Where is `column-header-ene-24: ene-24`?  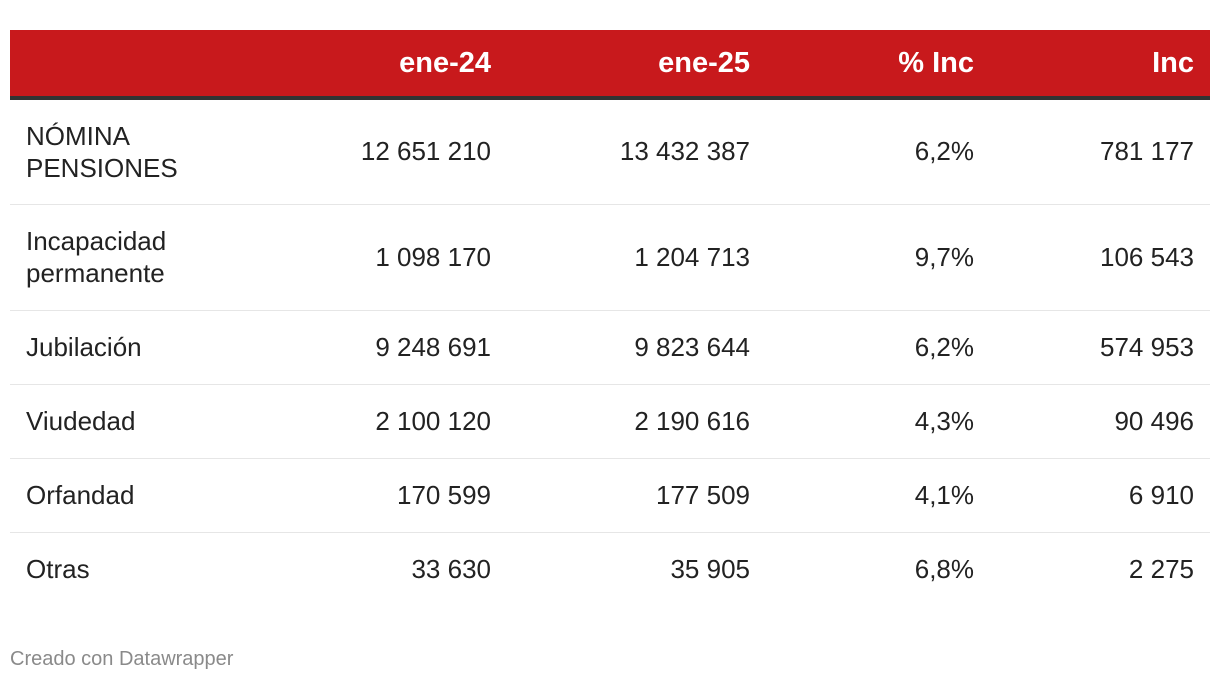
column-header-ene-24: ene-24 is located at coordinates (393, 65).